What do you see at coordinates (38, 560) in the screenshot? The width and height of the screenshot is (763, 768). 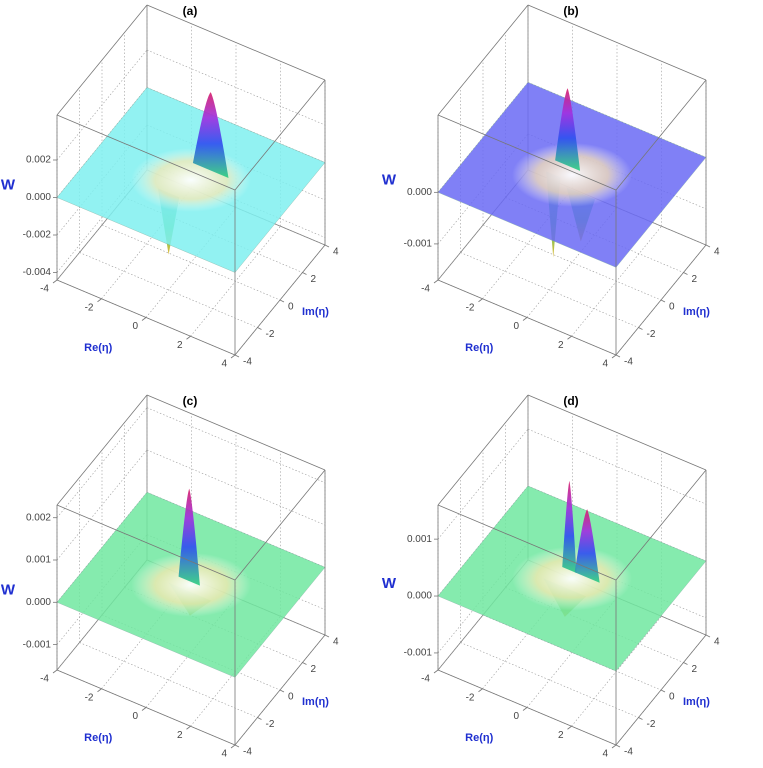 I see `z-tick-label: 0.001` at bounding box center [38, 560].